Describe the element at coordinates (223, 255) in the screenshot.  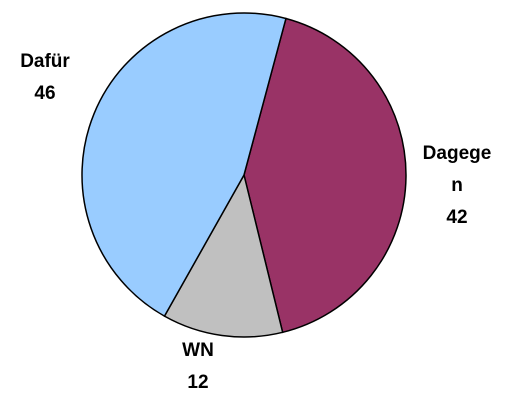
I see `pie-slice` at that location.